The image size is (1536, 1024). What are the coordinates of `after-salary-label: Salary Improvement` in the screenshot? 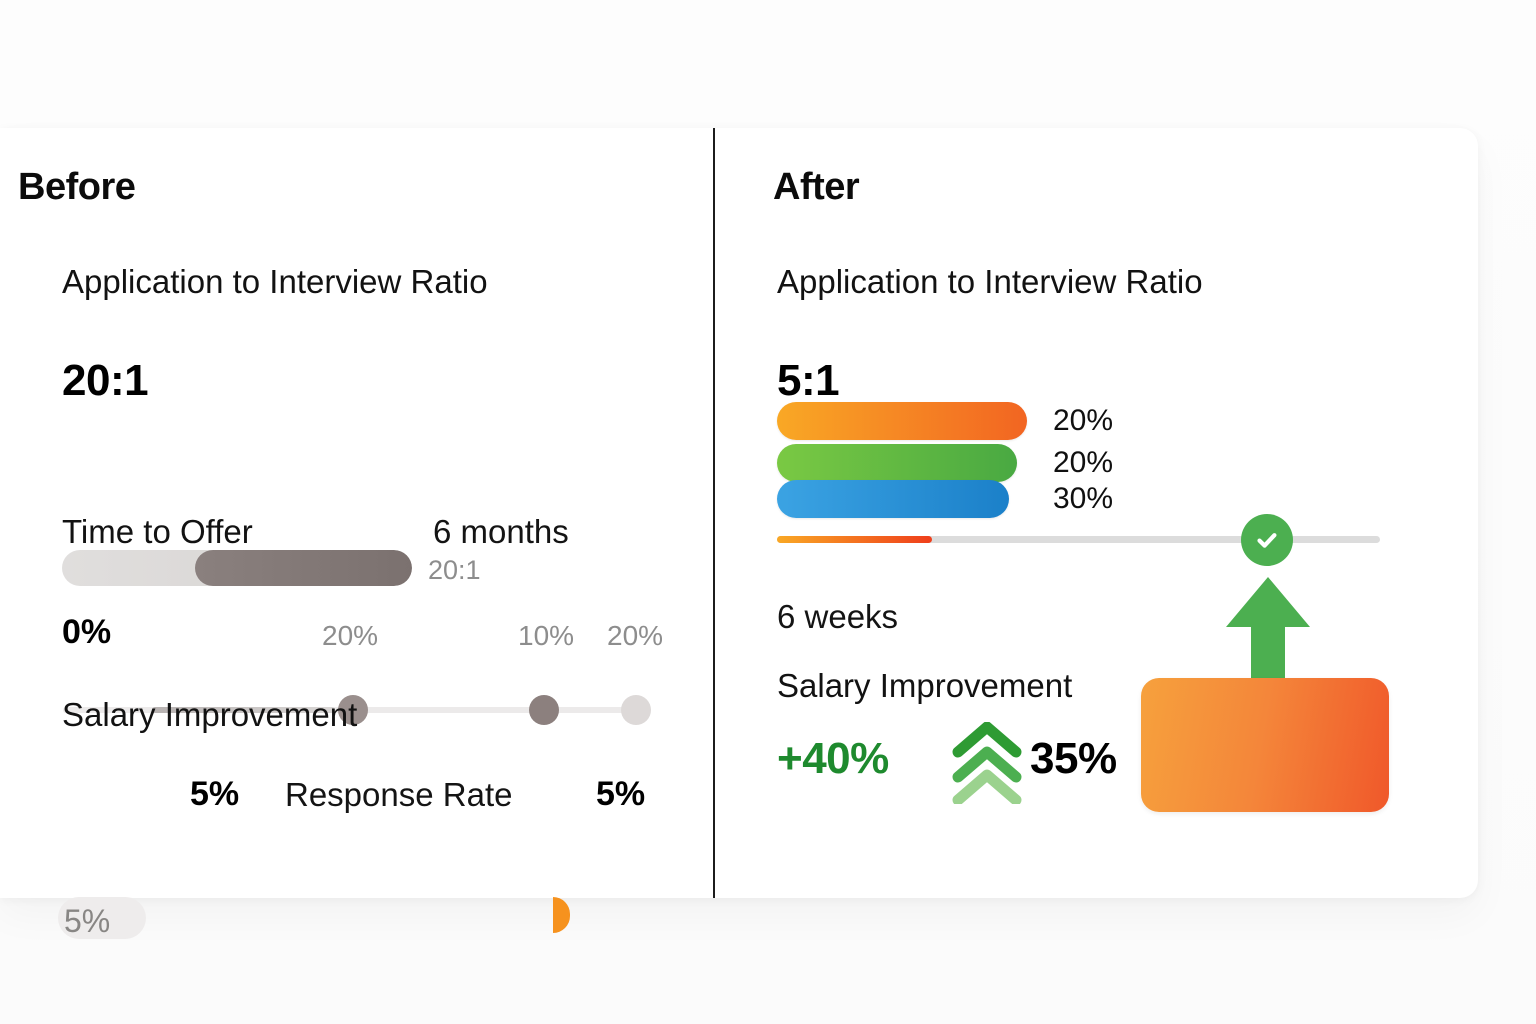 It's located at (925, 685).